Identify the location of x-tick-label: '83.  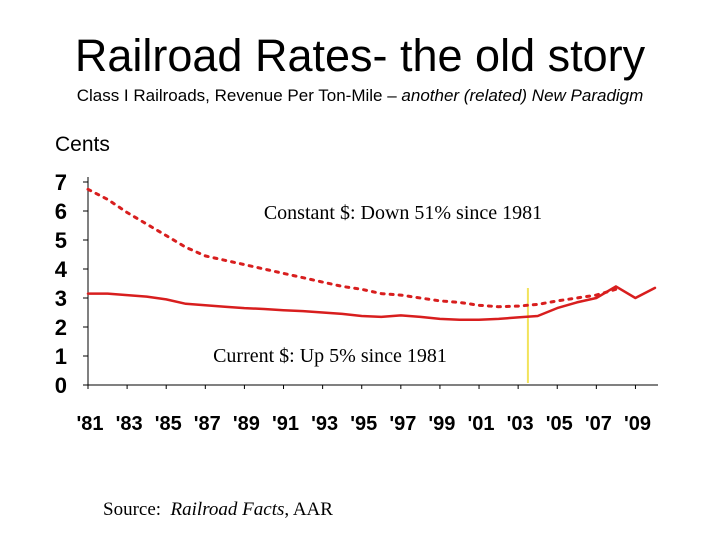
(129, 424).